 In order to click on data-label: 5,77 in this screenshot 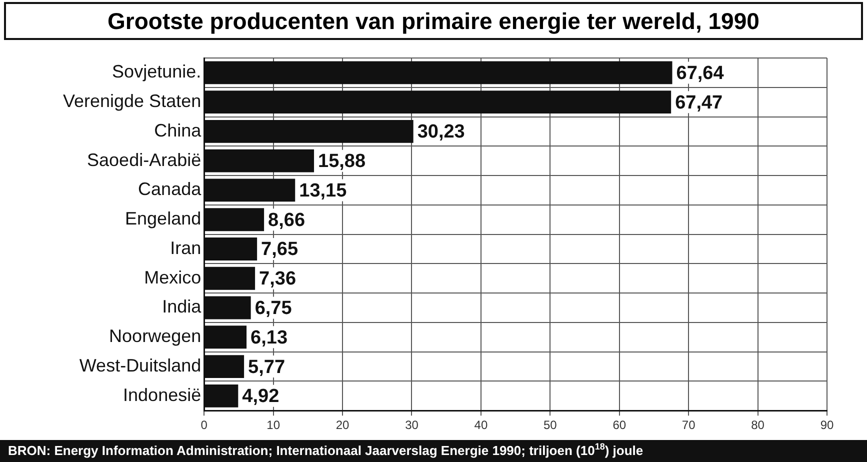, I will do `click(267, 367)`.